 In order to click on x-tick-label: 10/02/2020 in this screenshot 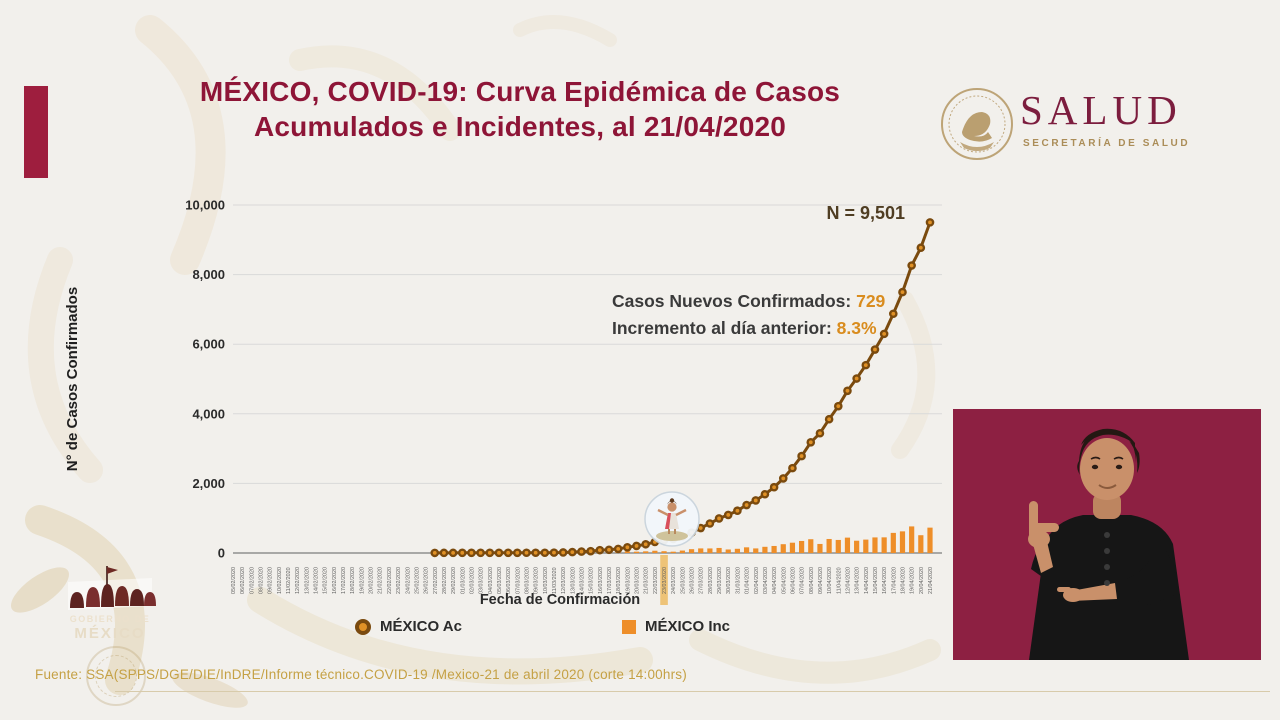, I will do `click(280, 580)`.